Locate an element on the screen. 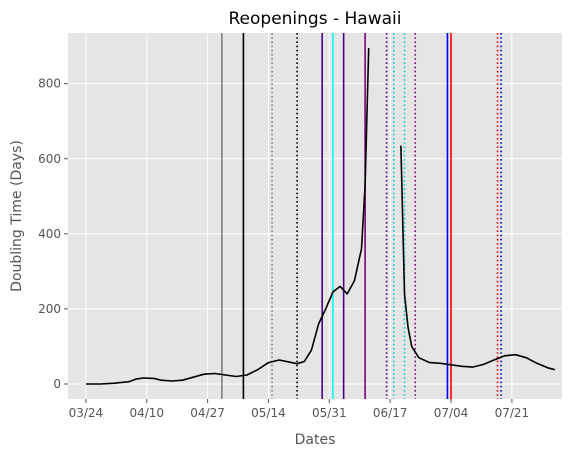 The width and height of the screenshot is (572, 457). y-tick-label: 400 is located at coordinates (49, 234).